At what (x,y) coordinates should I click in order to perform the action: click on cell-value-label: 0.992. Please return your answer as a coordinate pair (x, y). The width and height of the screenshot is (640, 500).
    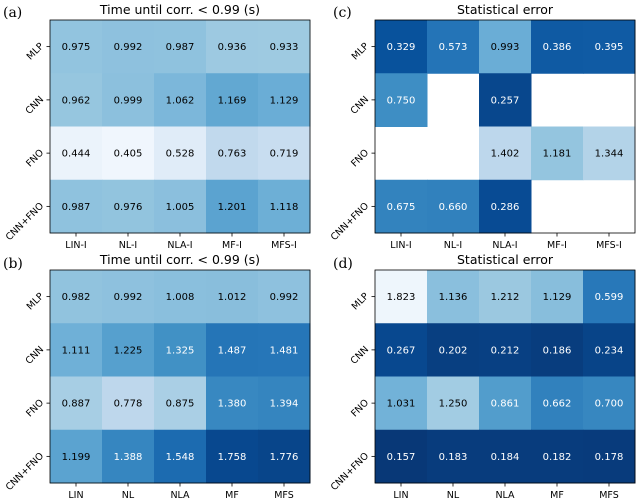
    Looking at the image, I should click on (128, 297).